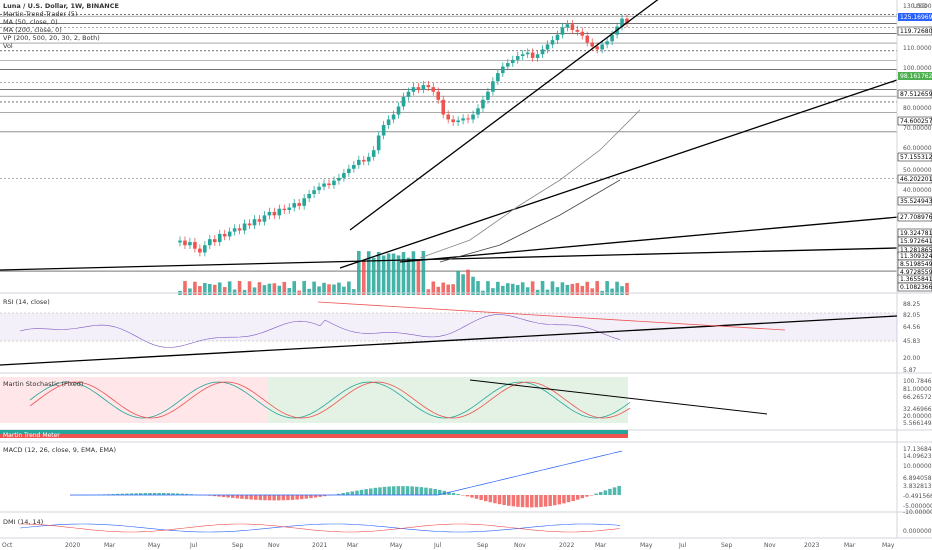 The height and width of the screenshot is (550, 932). What do you see at coordinates (448, 400) in the screenshot?
I see `stoch-bg-bull` at bounding box center [448, 400].